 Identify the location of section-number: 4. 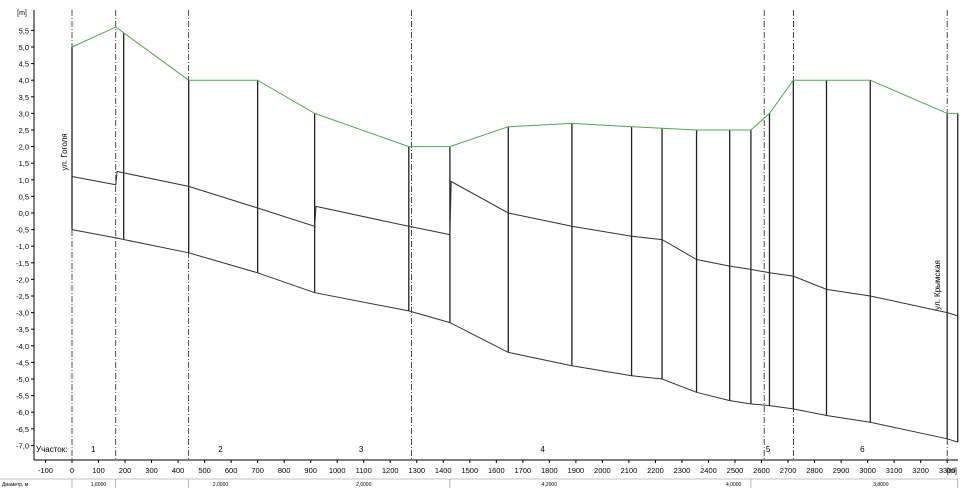
(543, 449).